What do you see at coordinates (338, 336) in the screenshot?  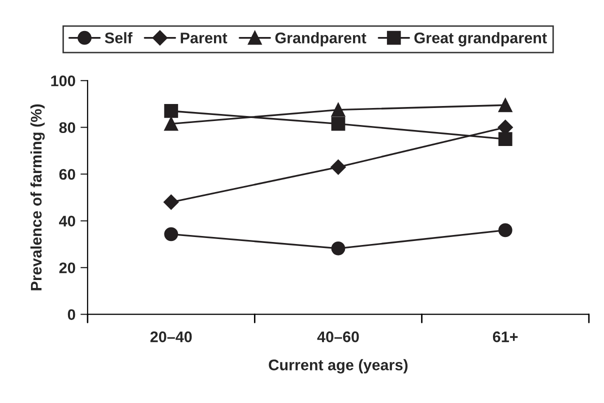 I see `x-tick-label: 40–60` at bounding box center [338, 336].